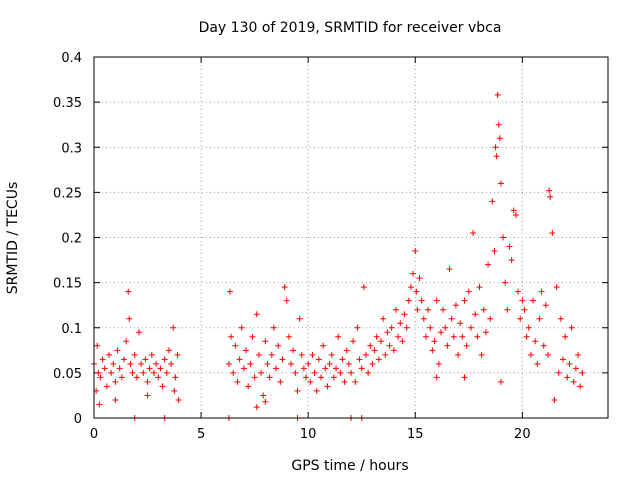 This screenshot has width=640, height=480. I want to click on y-tick-label: 0.1, so click(71, 329).